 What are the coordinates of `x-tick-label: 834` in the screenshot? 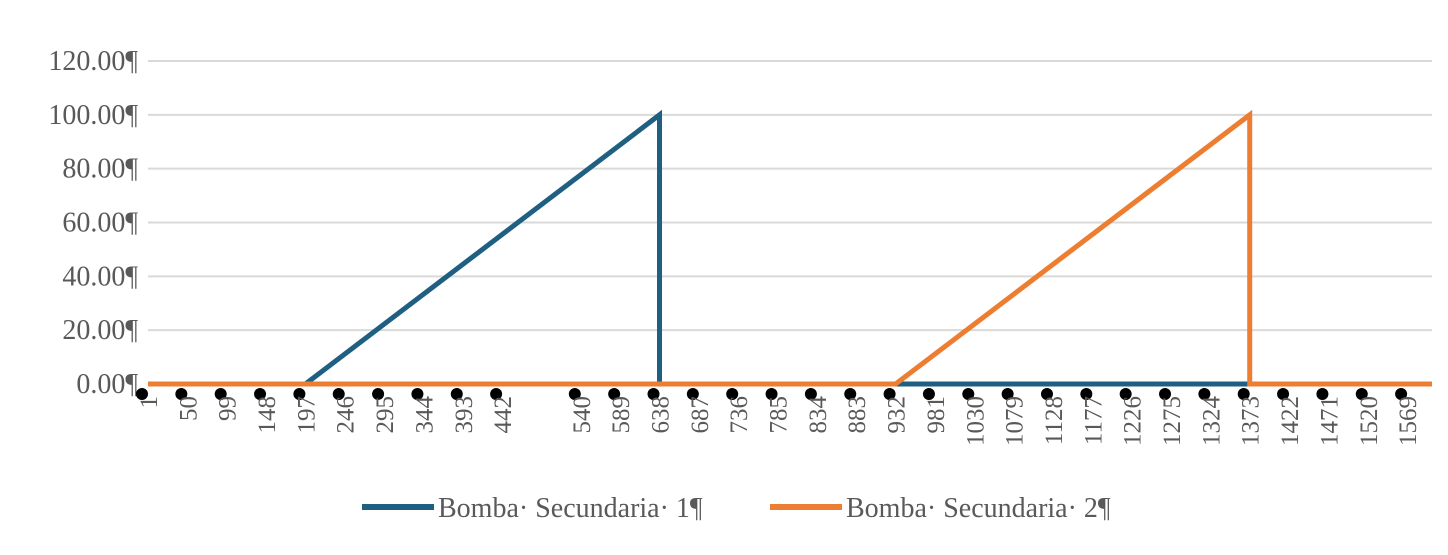 It's located at (818, 415).